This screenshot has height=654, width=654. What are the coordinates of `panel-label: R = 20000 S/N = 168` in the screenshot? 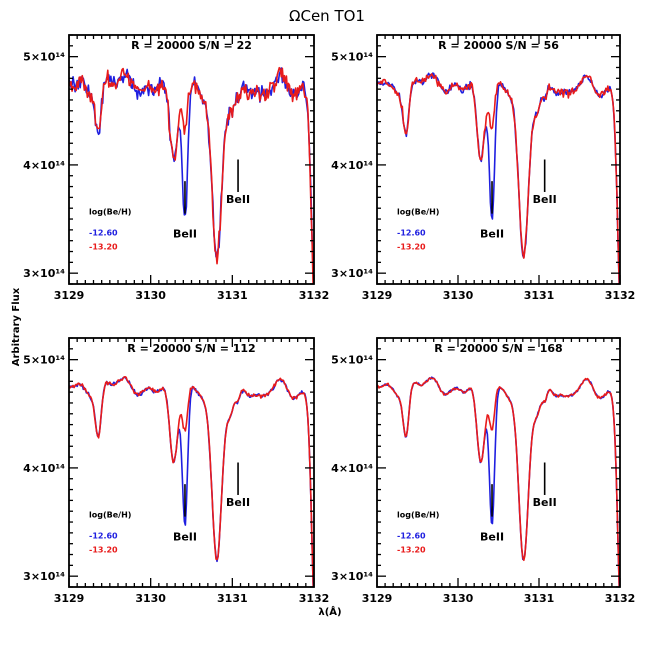 It's located at (498, 348).